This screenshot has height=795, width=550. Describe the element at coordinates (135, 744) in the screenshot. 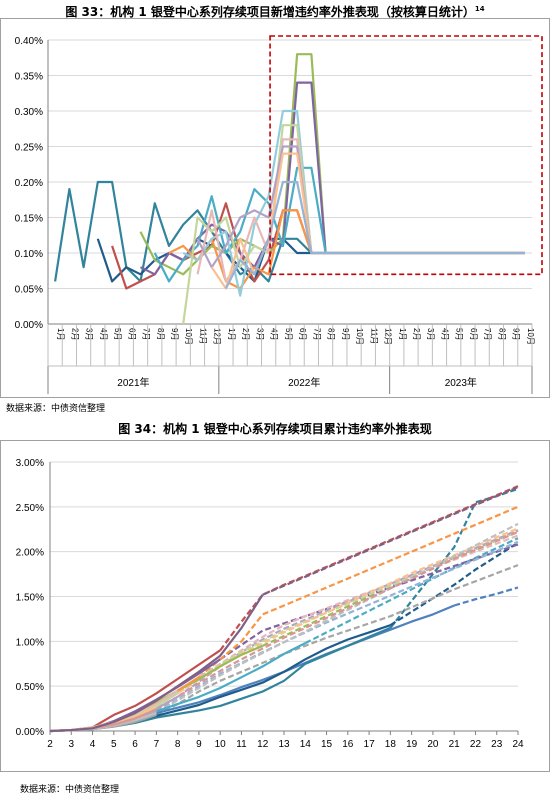

I see `chart2-x-tick-label: 6` at that location.